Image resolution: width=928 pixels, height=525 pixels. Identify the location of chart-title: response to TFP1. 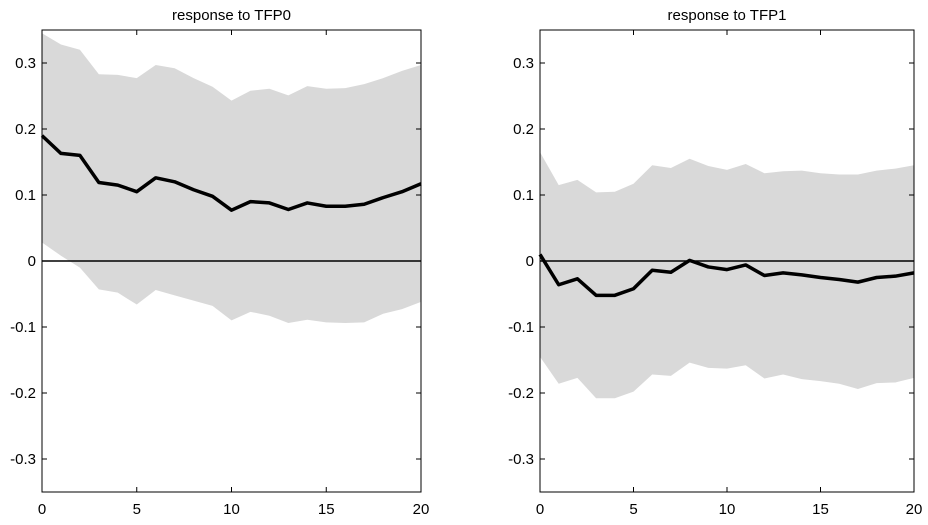
(727, 15).